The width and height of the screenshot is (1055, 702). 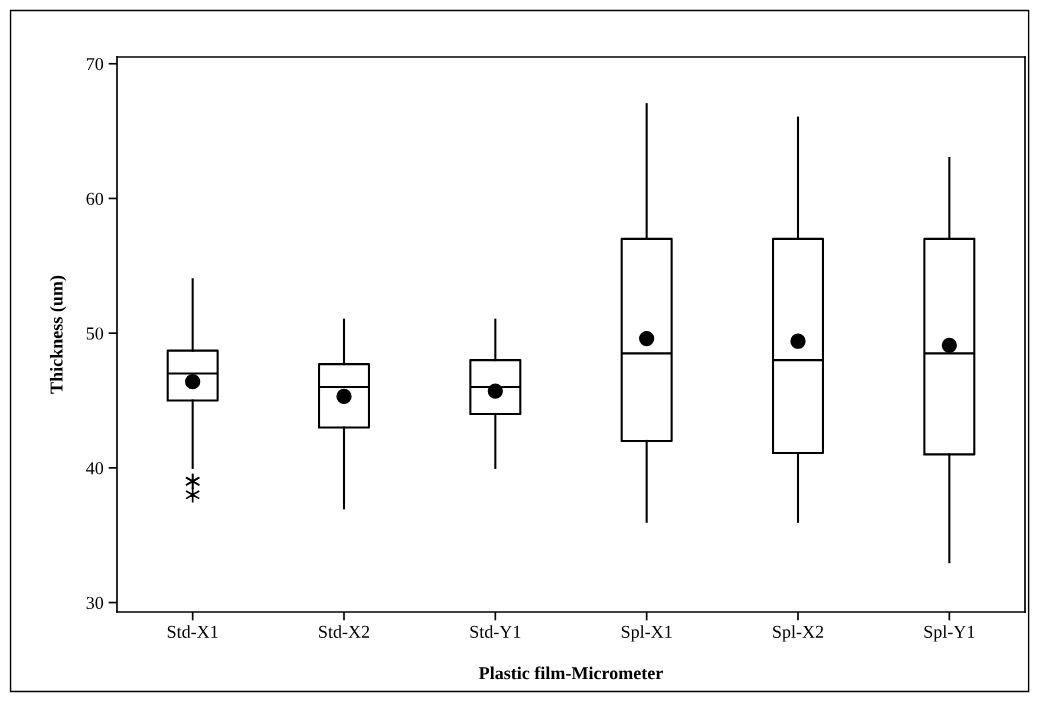 What do you see at coordinates (344, 631) in the screenshot?
I see `x-tick-label: Std-X2` at bounding box center [344, 631].